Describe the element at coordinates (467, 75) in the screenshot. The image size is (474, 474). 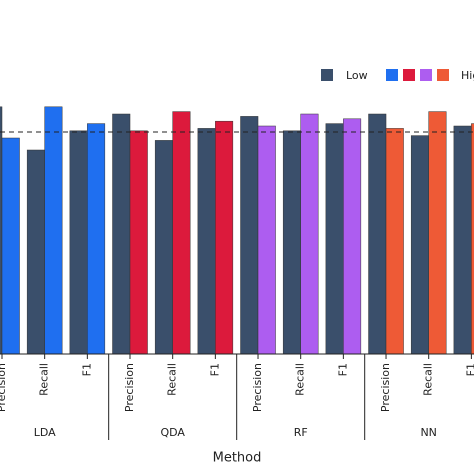
I see `legend-label: High` at that location.